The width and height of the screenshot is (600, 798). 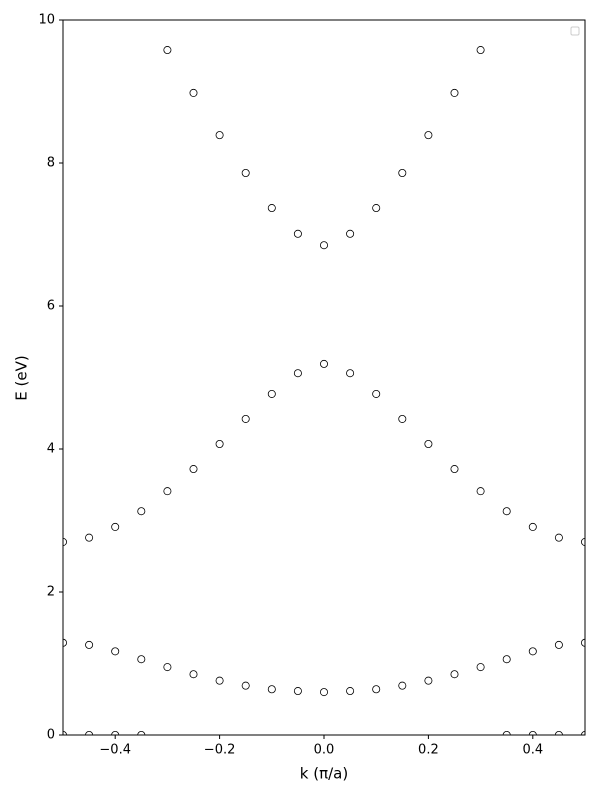 What do you see at coordinates (115, 750) in the screenshot?
I see `x-tick-label: −0.4` at bounding box center [115, 750].